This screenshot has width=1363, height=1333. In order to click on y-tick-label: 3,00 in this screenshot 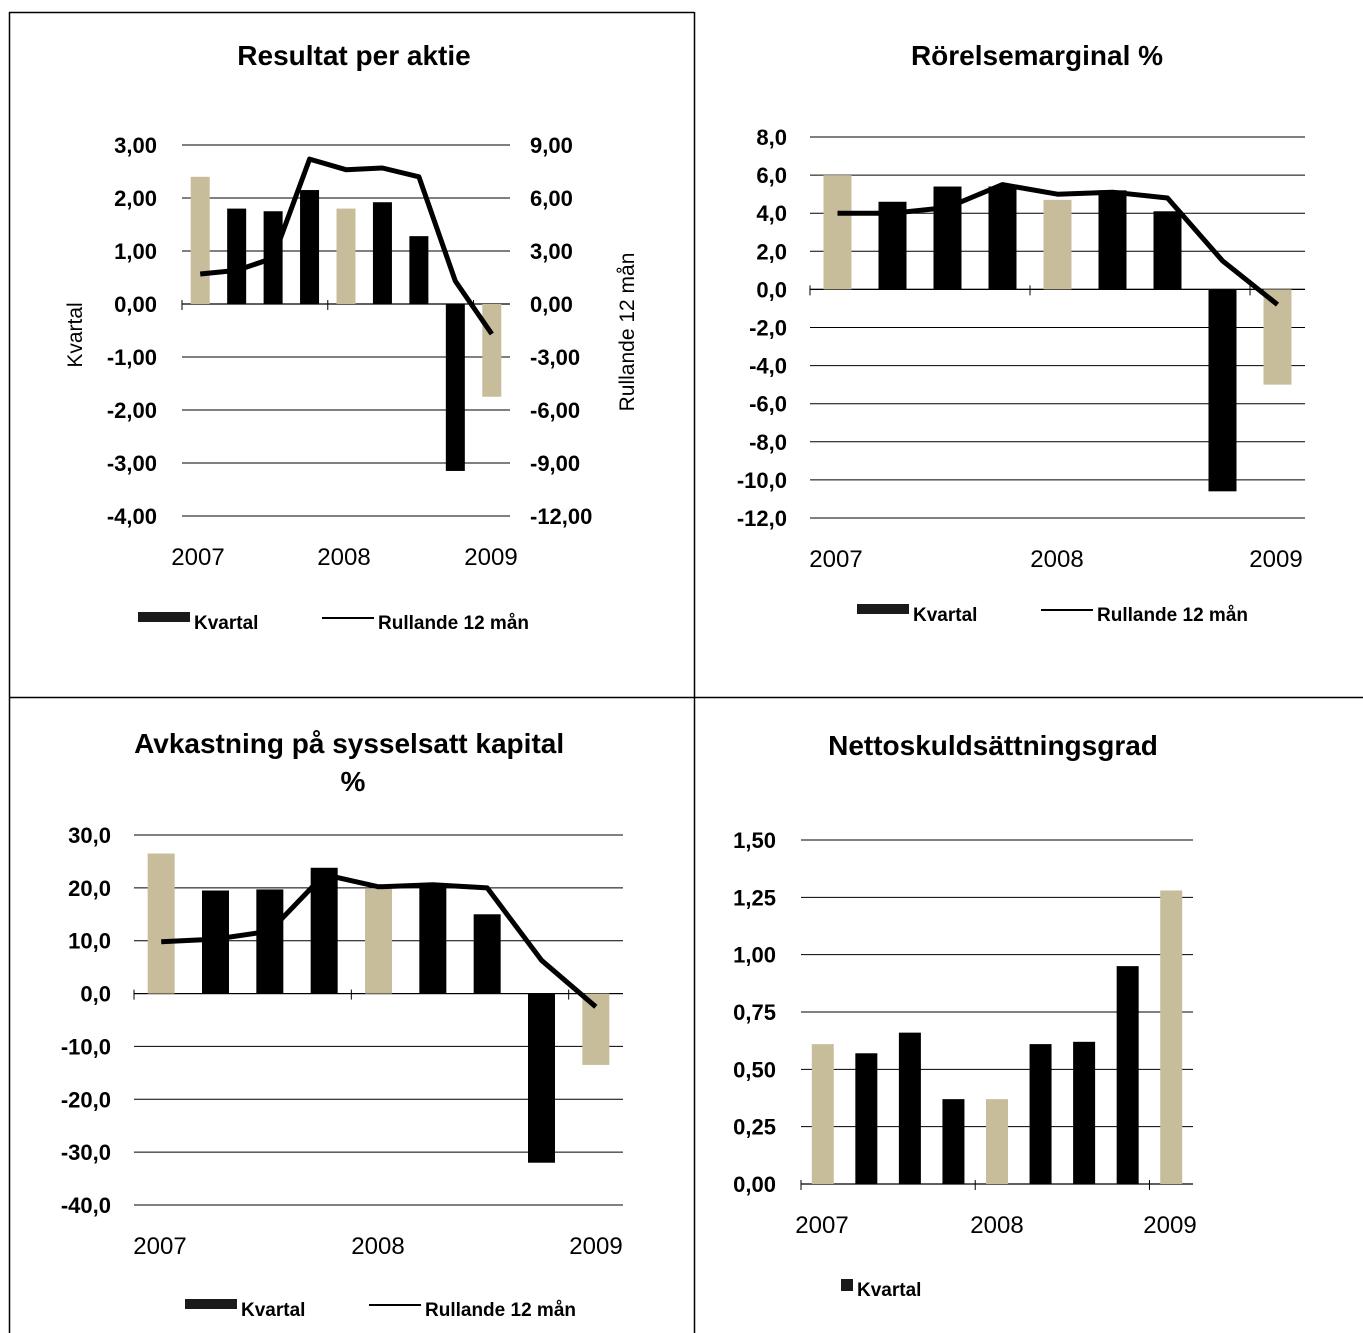, I will do `click(135, 145)`.